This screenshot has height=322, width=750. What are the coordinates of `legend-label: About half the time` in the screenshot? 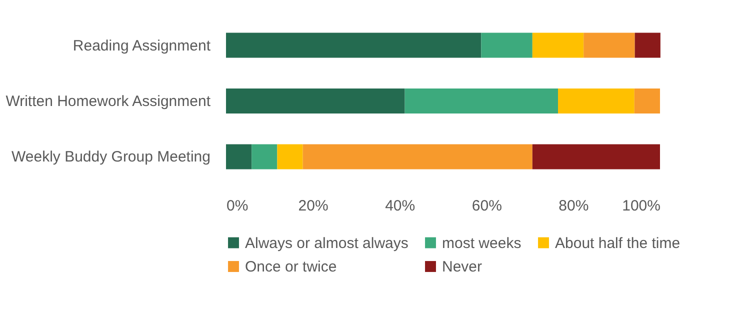 It's located at (617, 243).